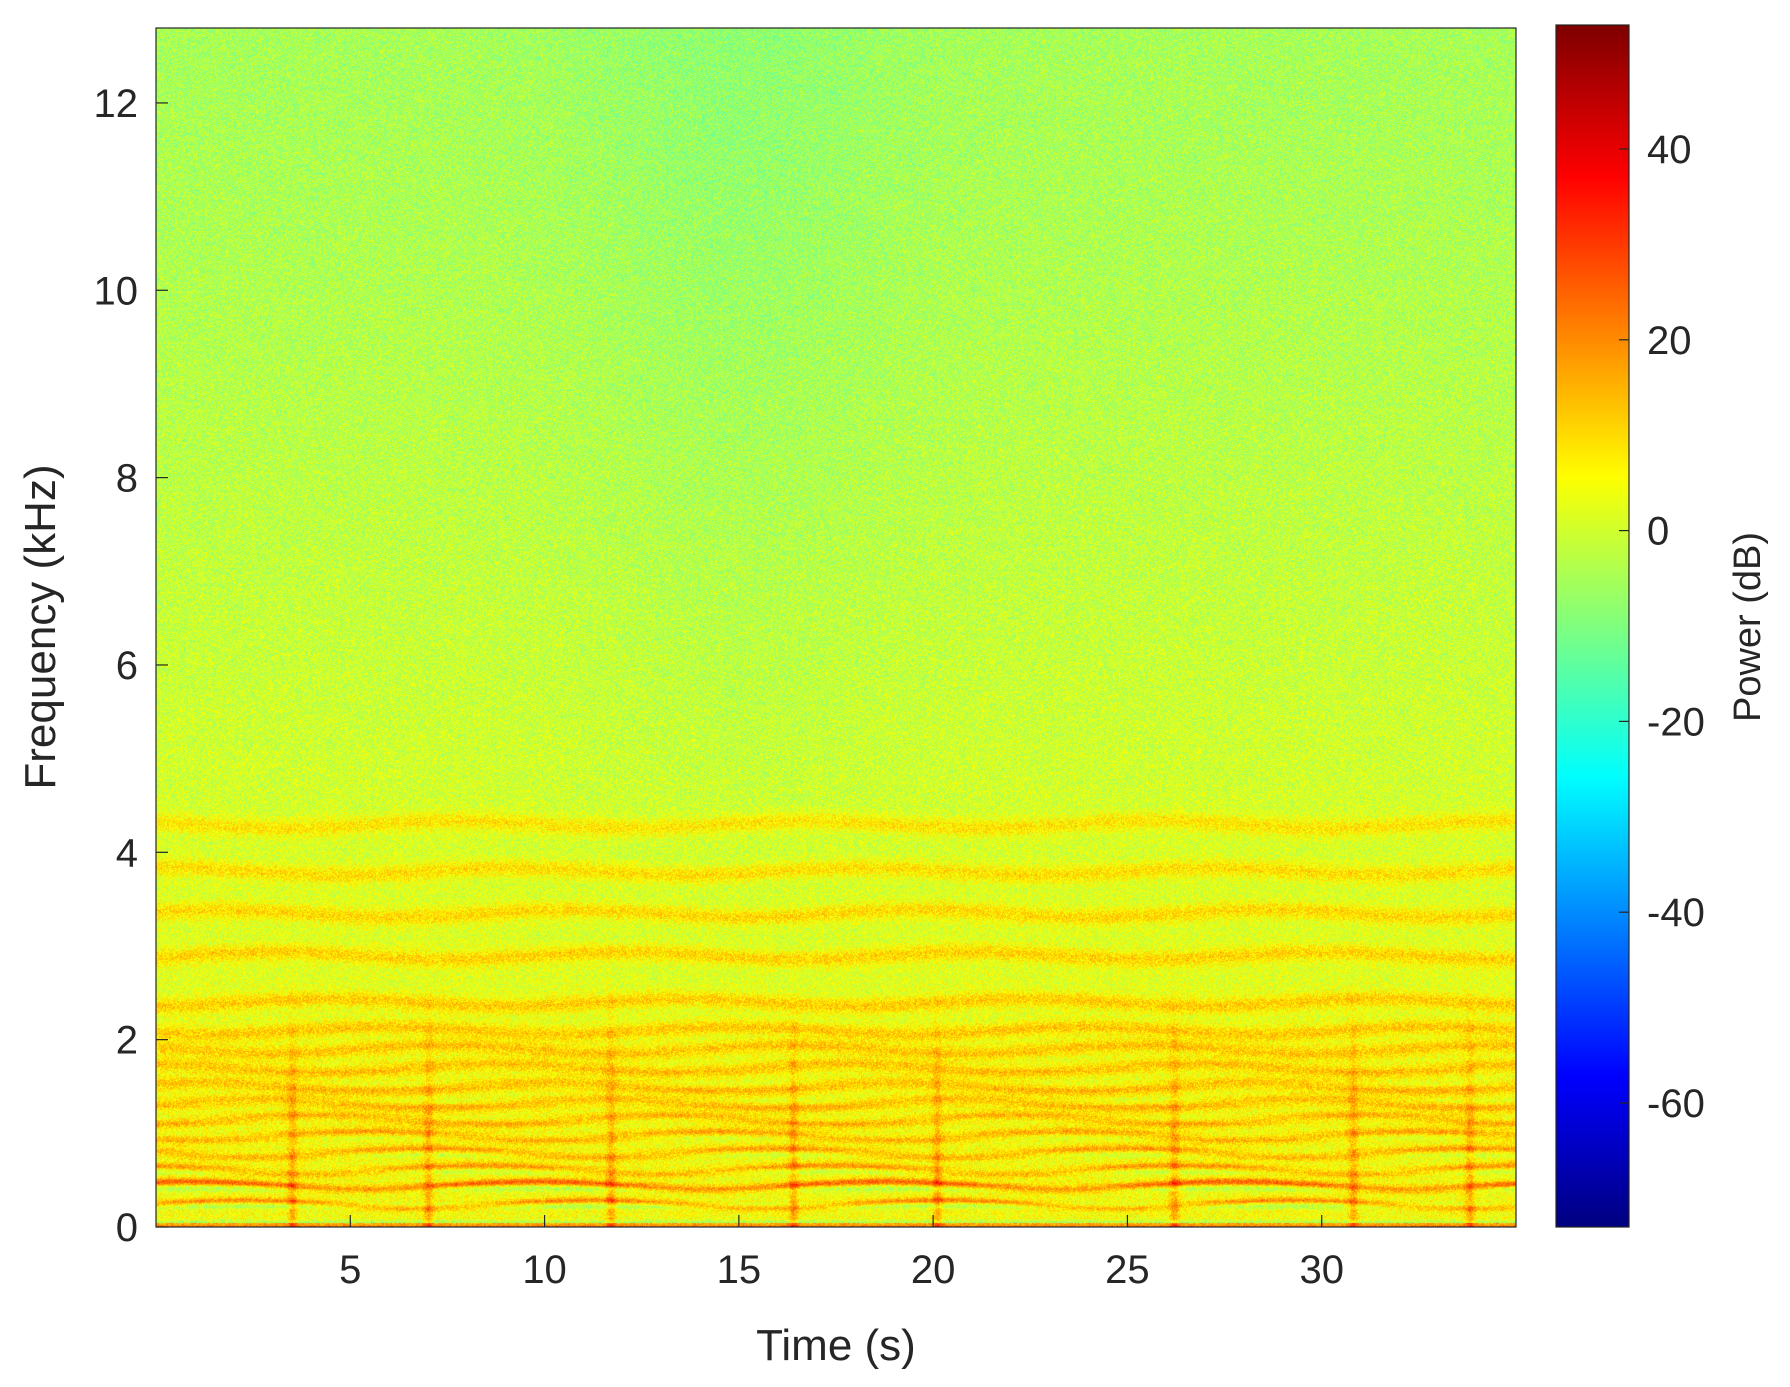 The height and width of the screenshot is (1387, 1790). I want to click on x-tick-label: 25, so click(1127, 1270).